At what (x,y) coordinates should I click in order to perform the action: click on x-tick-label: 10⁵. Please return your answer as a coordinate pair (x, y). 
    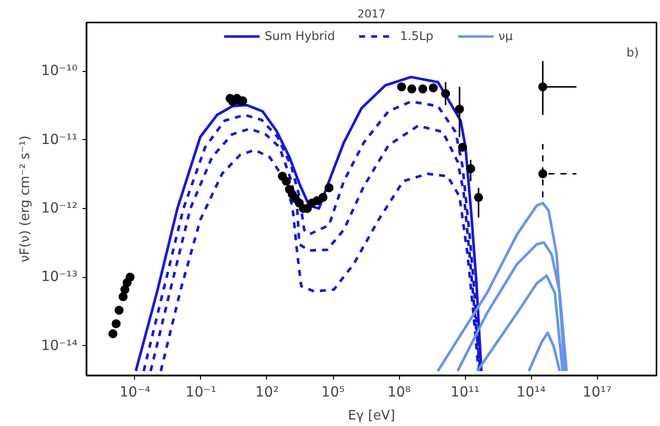
    Looking at the image, I should click on (333, 392).